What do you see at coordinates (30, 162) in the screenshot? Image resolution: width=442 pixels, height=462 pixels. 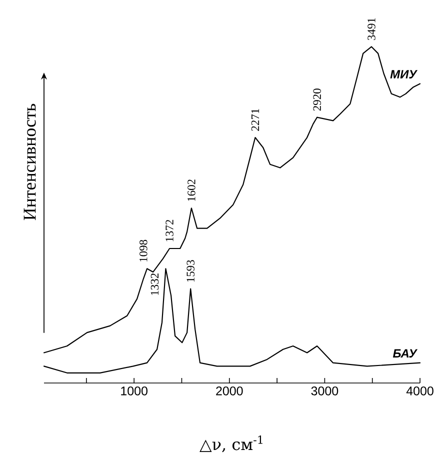 I see `y-axis-title: Интенсивность` at bounding box center [30, 162].